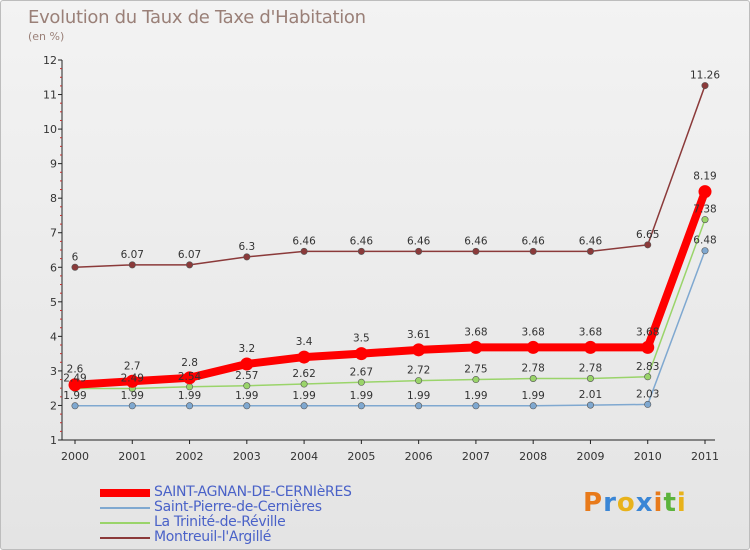 This screenshot has width=750, height=550. What do you see at coordinates (189, 363) in the screenshot?
I see `data-label: 2.8` at bounding box center [189, 363].